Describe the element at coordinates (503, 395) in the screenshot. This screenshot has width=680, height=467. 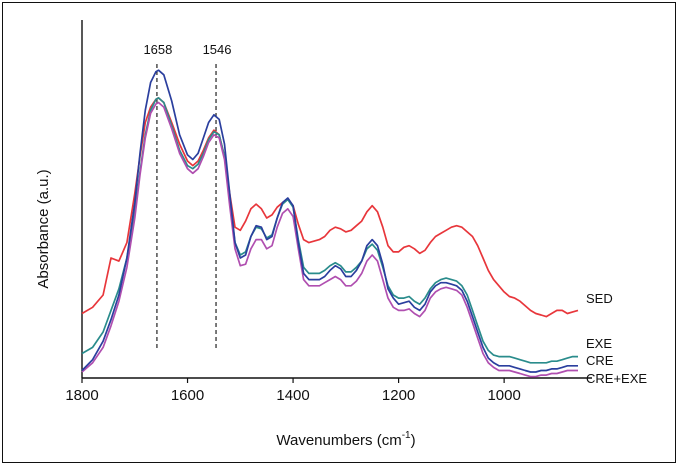
I see `x-tick-label: 1000` at that location.